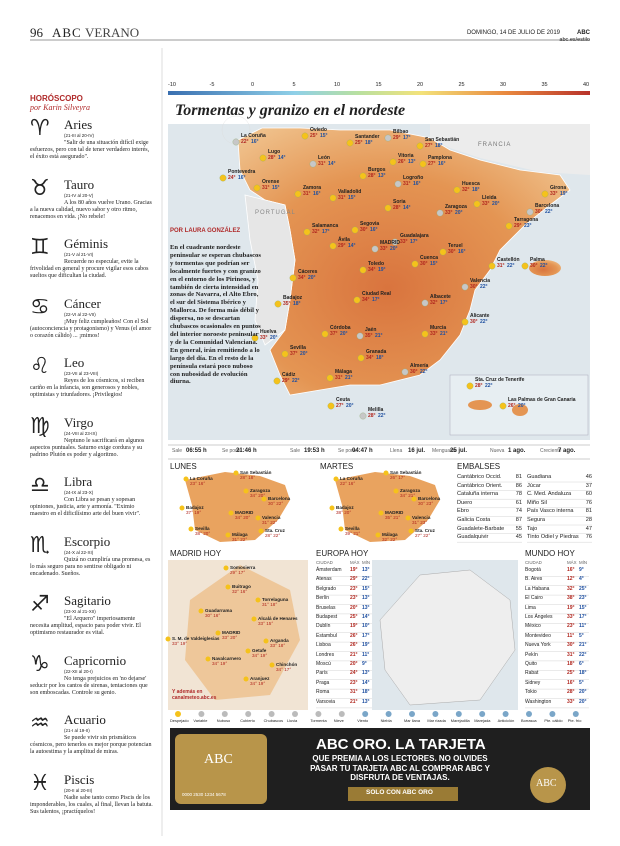  I want to click on max-temp: 20°, so click(354, 607).